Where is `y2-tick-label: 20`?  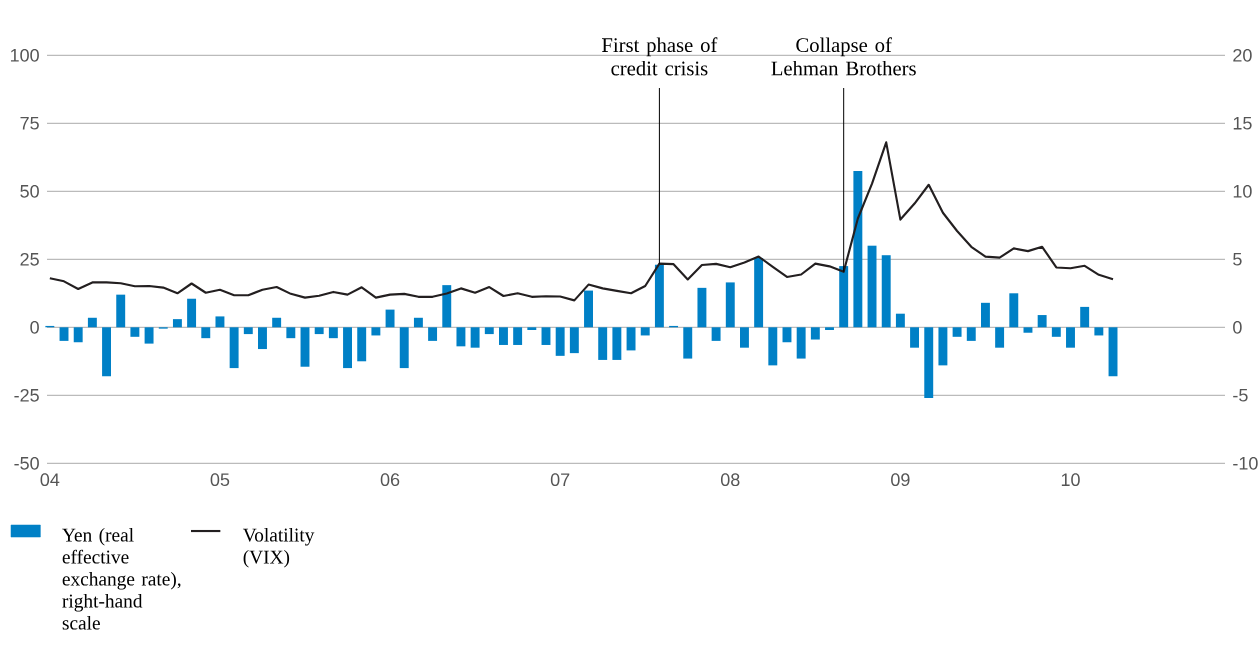
y2-tick-label: 20 is located at coordinates (1242, 55).